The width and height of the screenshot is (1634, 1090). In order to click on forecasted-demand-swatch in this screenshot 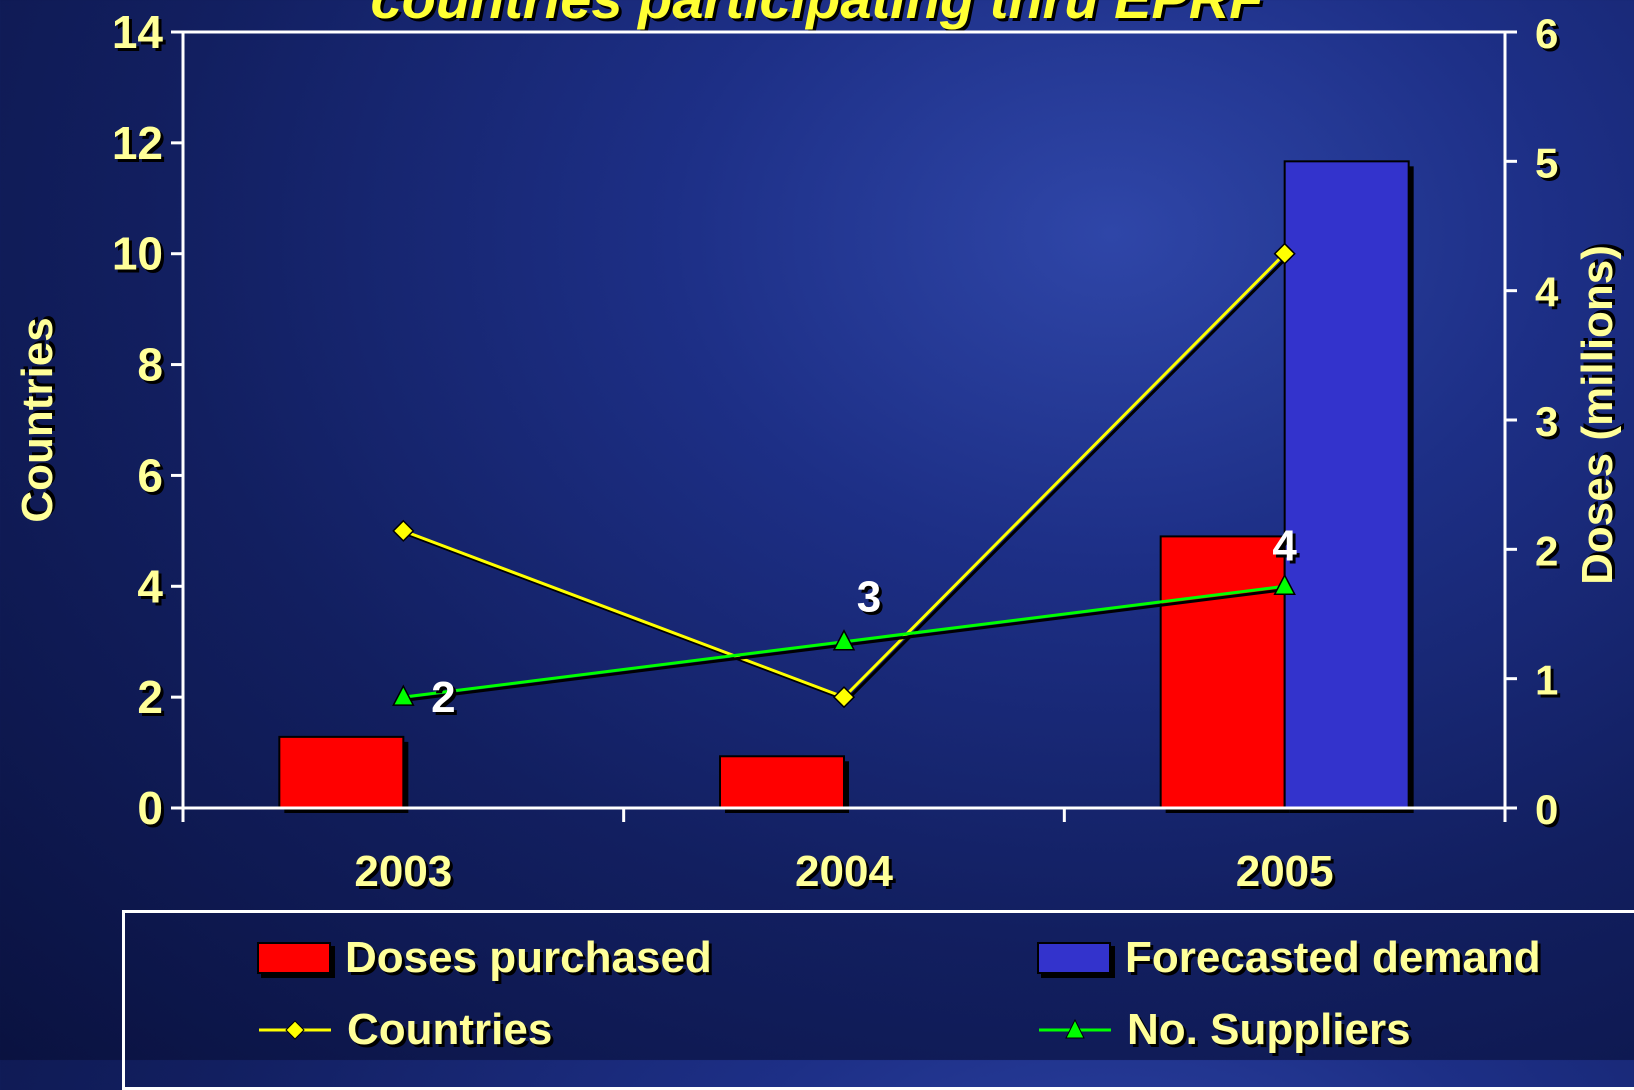, I will do `click(1074, 958)`.